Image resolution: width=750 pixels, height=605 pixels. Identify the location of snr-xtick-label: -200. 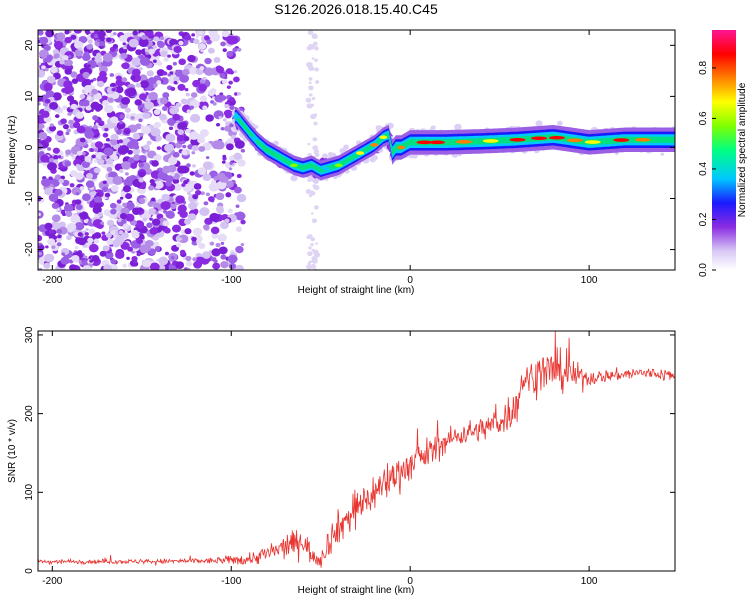
(52, 581).